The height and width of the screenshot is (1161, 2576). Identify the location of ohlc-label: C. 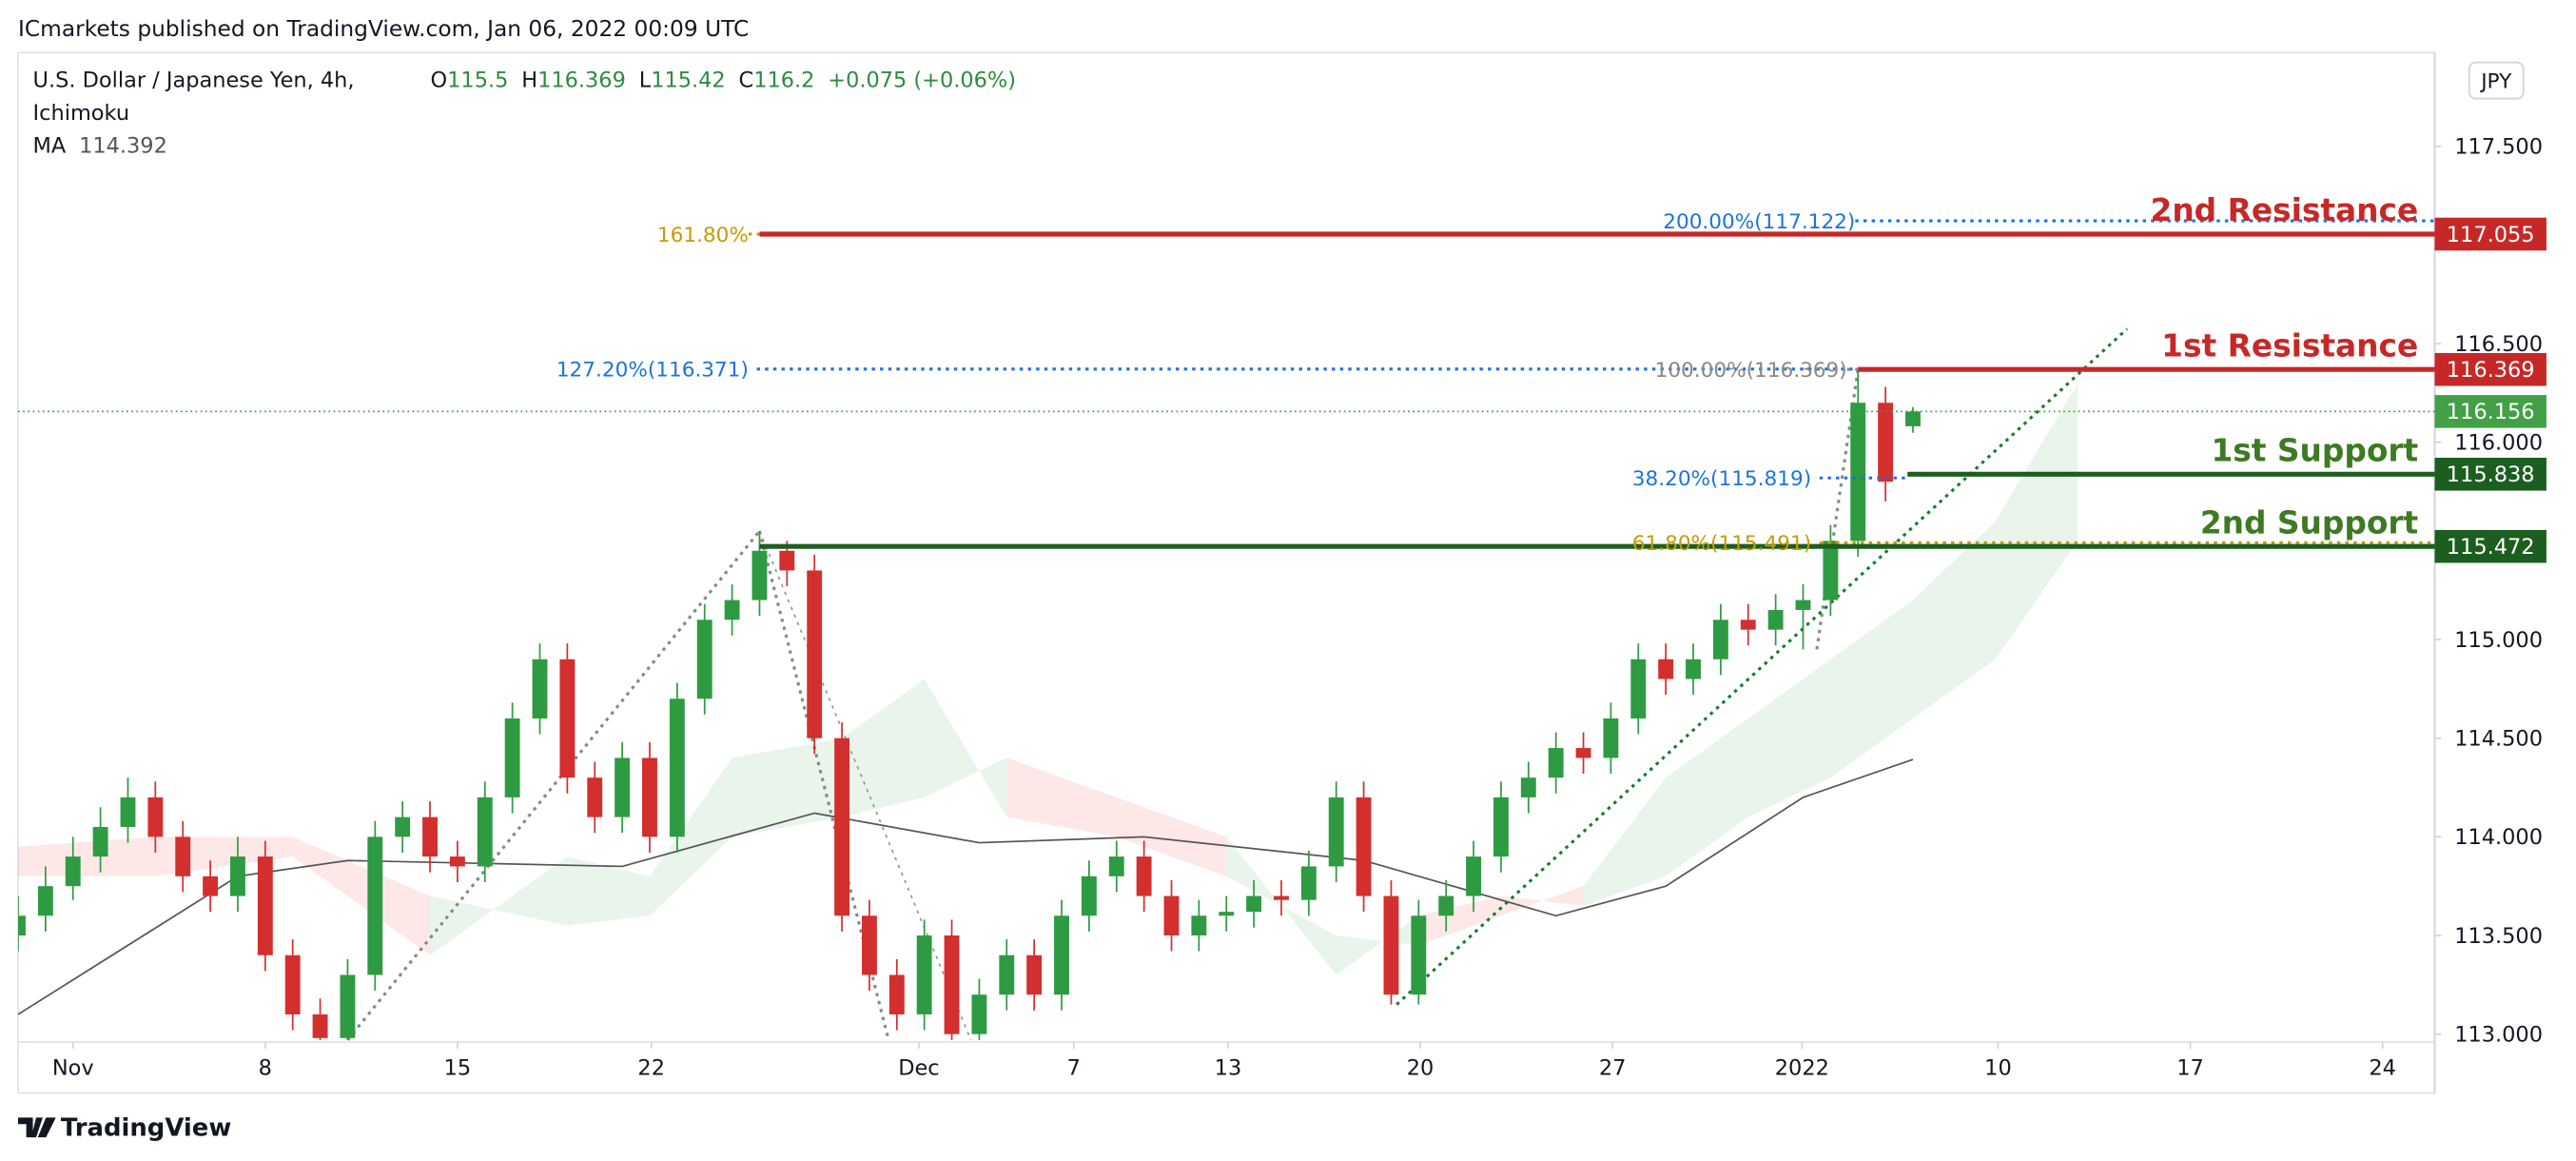
(747, 81).